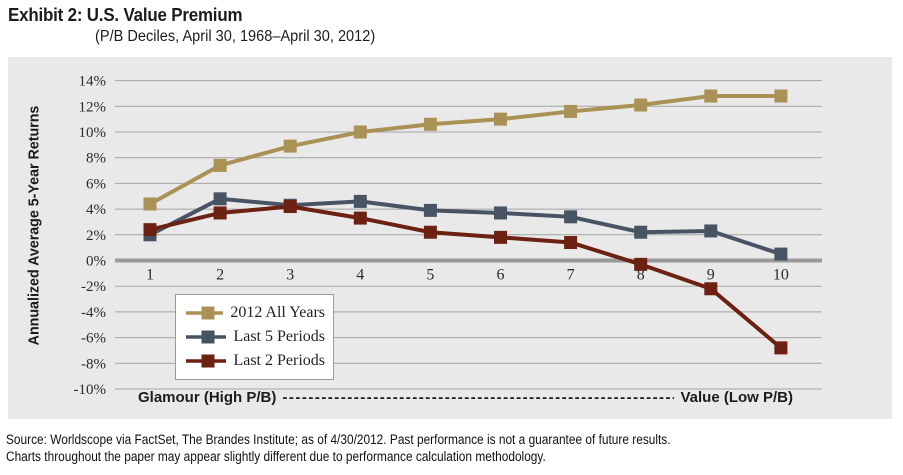 This screenshot has width=903, height=475. What do you see at coordinates (736, 397) in the screenshot?
I see `value-label: Value (Low P/B)` at bounding box center [736, 397].